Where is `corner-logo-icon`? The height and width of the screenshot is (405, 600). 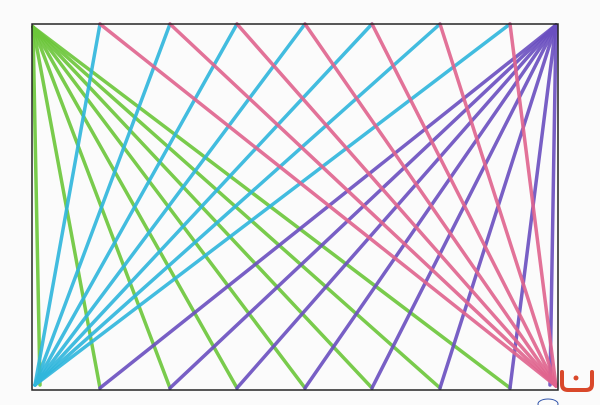 corner-logo-icon is located at coordinates (577, 381).